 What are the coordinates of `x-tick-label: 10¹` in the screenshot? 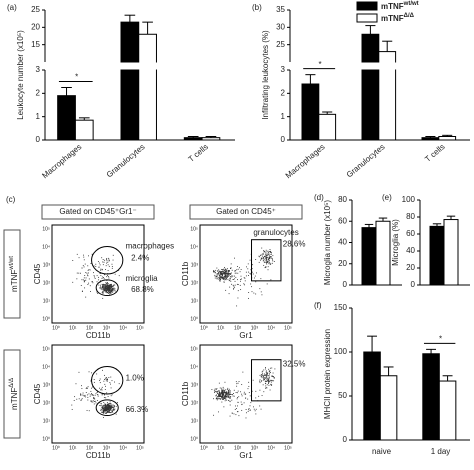 It's located at (73, 448).